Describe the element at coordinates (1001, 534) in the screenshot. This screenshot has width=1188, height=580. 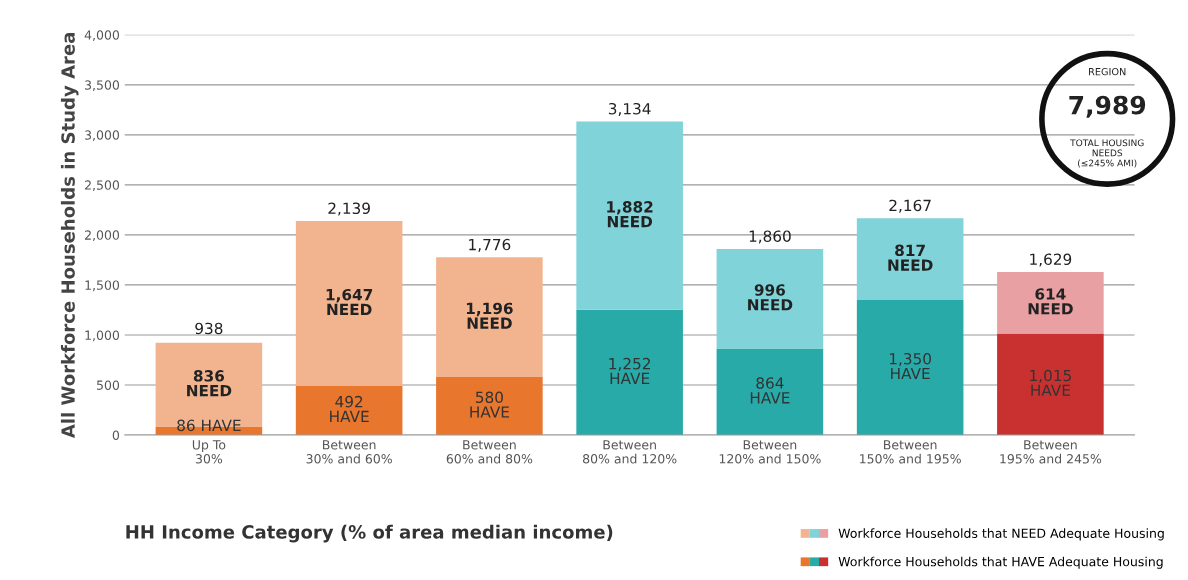
I see `legend-label: Workforce Households that NEED Adequate Housing` at that location.